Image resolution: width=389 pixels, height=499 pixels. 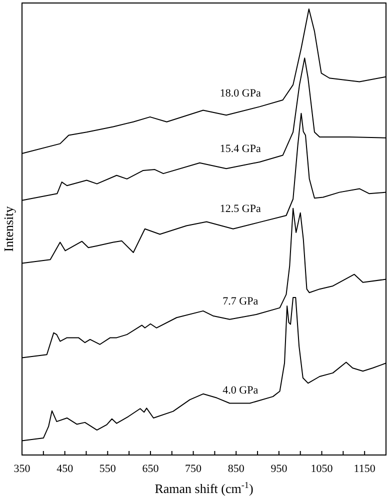 I want to click on x-tick-label: 1150, so click(x=365, y=469).